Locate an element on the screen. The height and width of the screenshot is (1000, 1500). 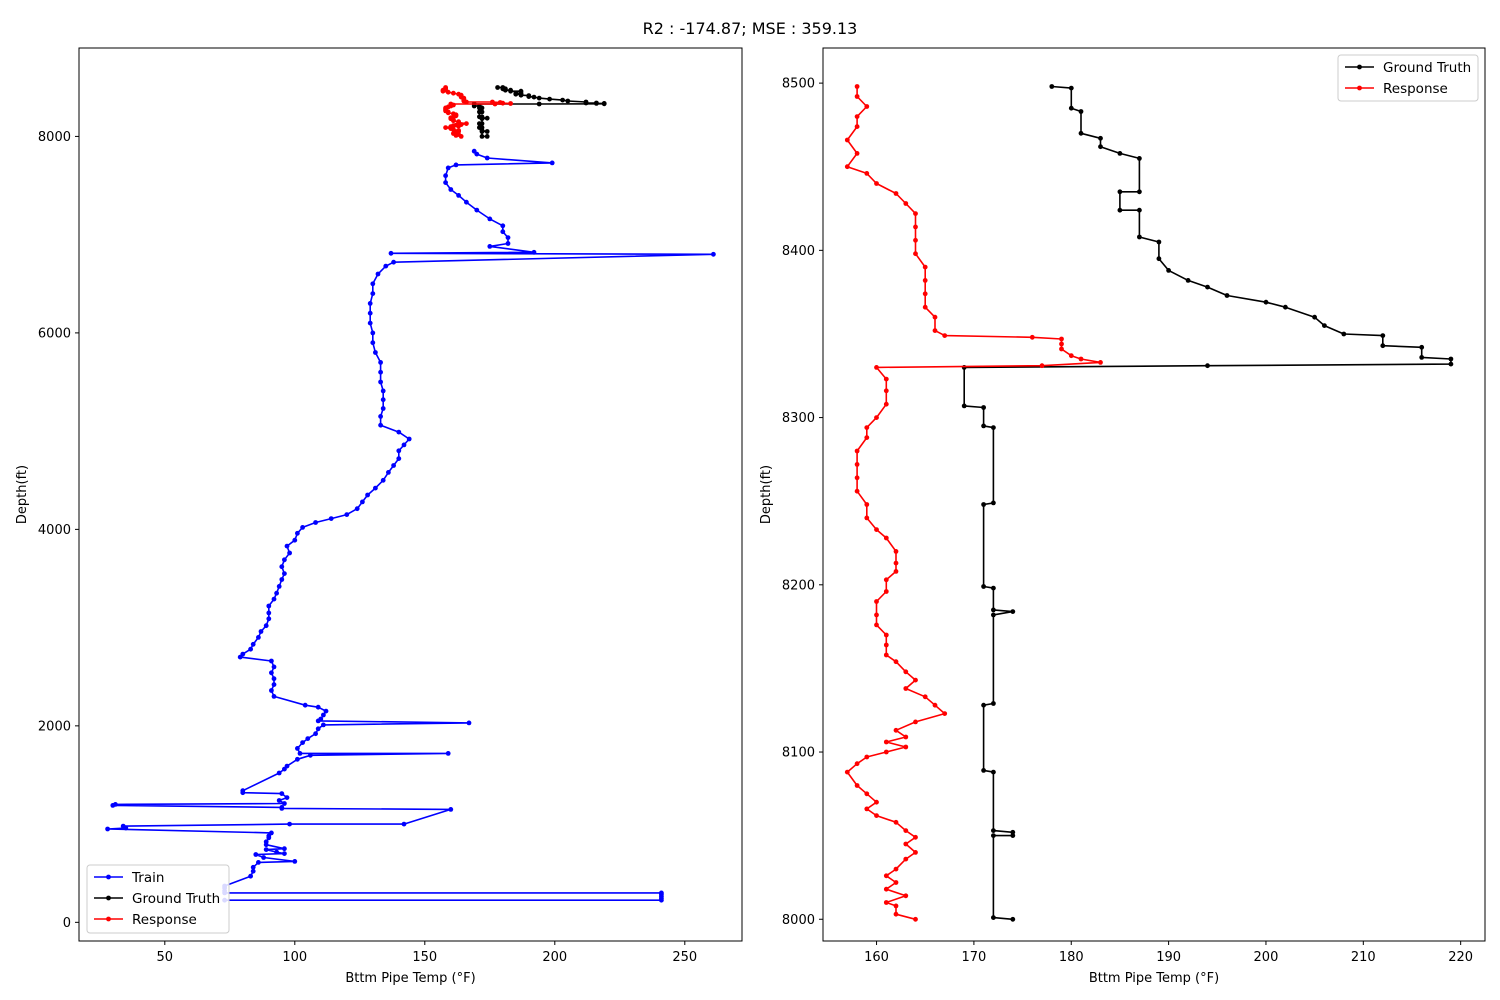
right-legend-response-label: Response is located at coordinates (1415, 89).